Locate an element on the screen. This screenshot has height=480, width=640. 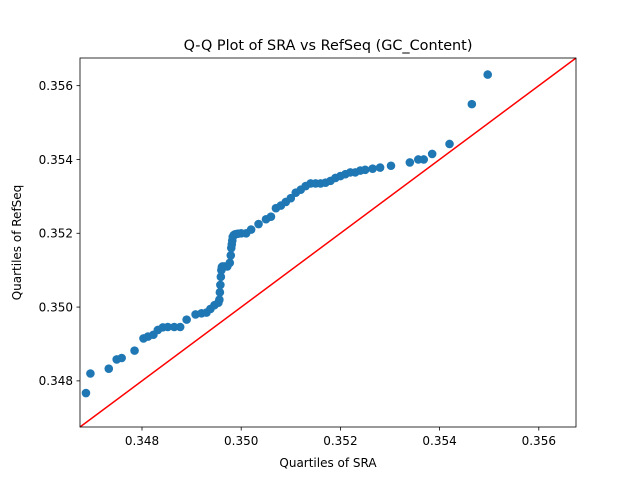
y-tick-label: 0.354 is located at coordinates (56, 160).